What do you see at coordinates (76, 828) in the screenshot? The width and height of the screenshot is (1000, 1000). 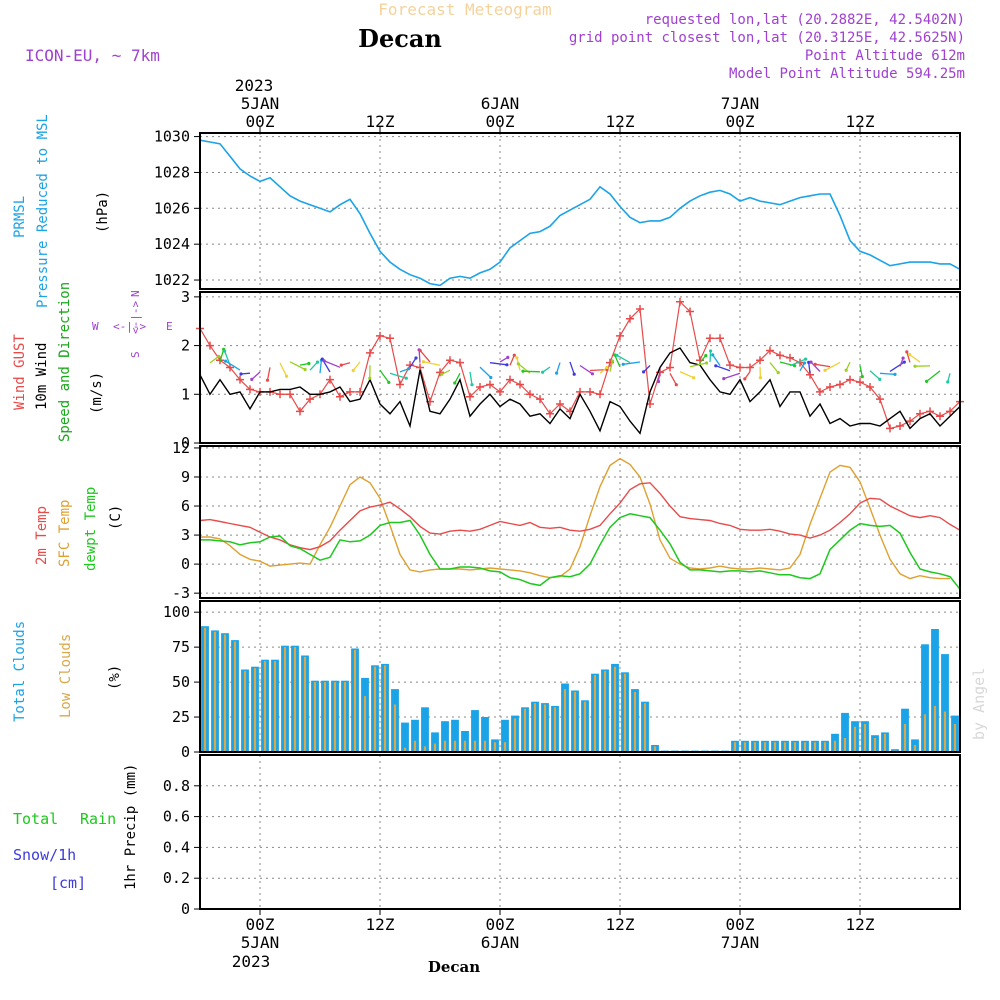 I see `precip-labels: Total Rain Snow/1h [cm] 1hr Precip (mm)` at bounding box center [76, 828].